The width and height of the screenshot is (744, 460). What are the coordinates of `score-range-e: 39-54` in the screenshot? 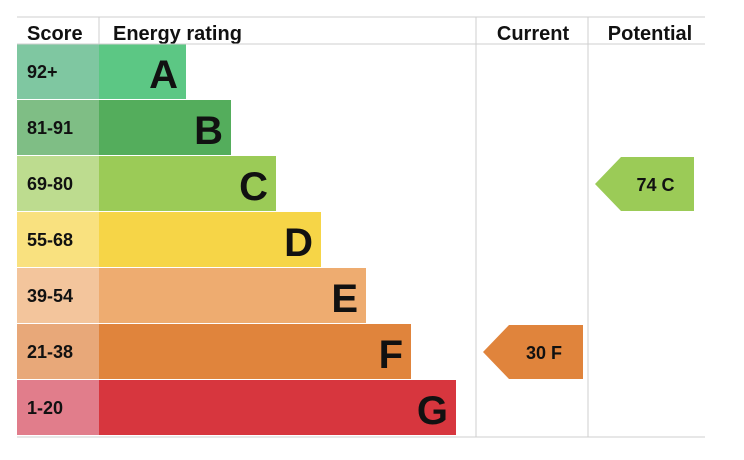 It's located at (50, 296).